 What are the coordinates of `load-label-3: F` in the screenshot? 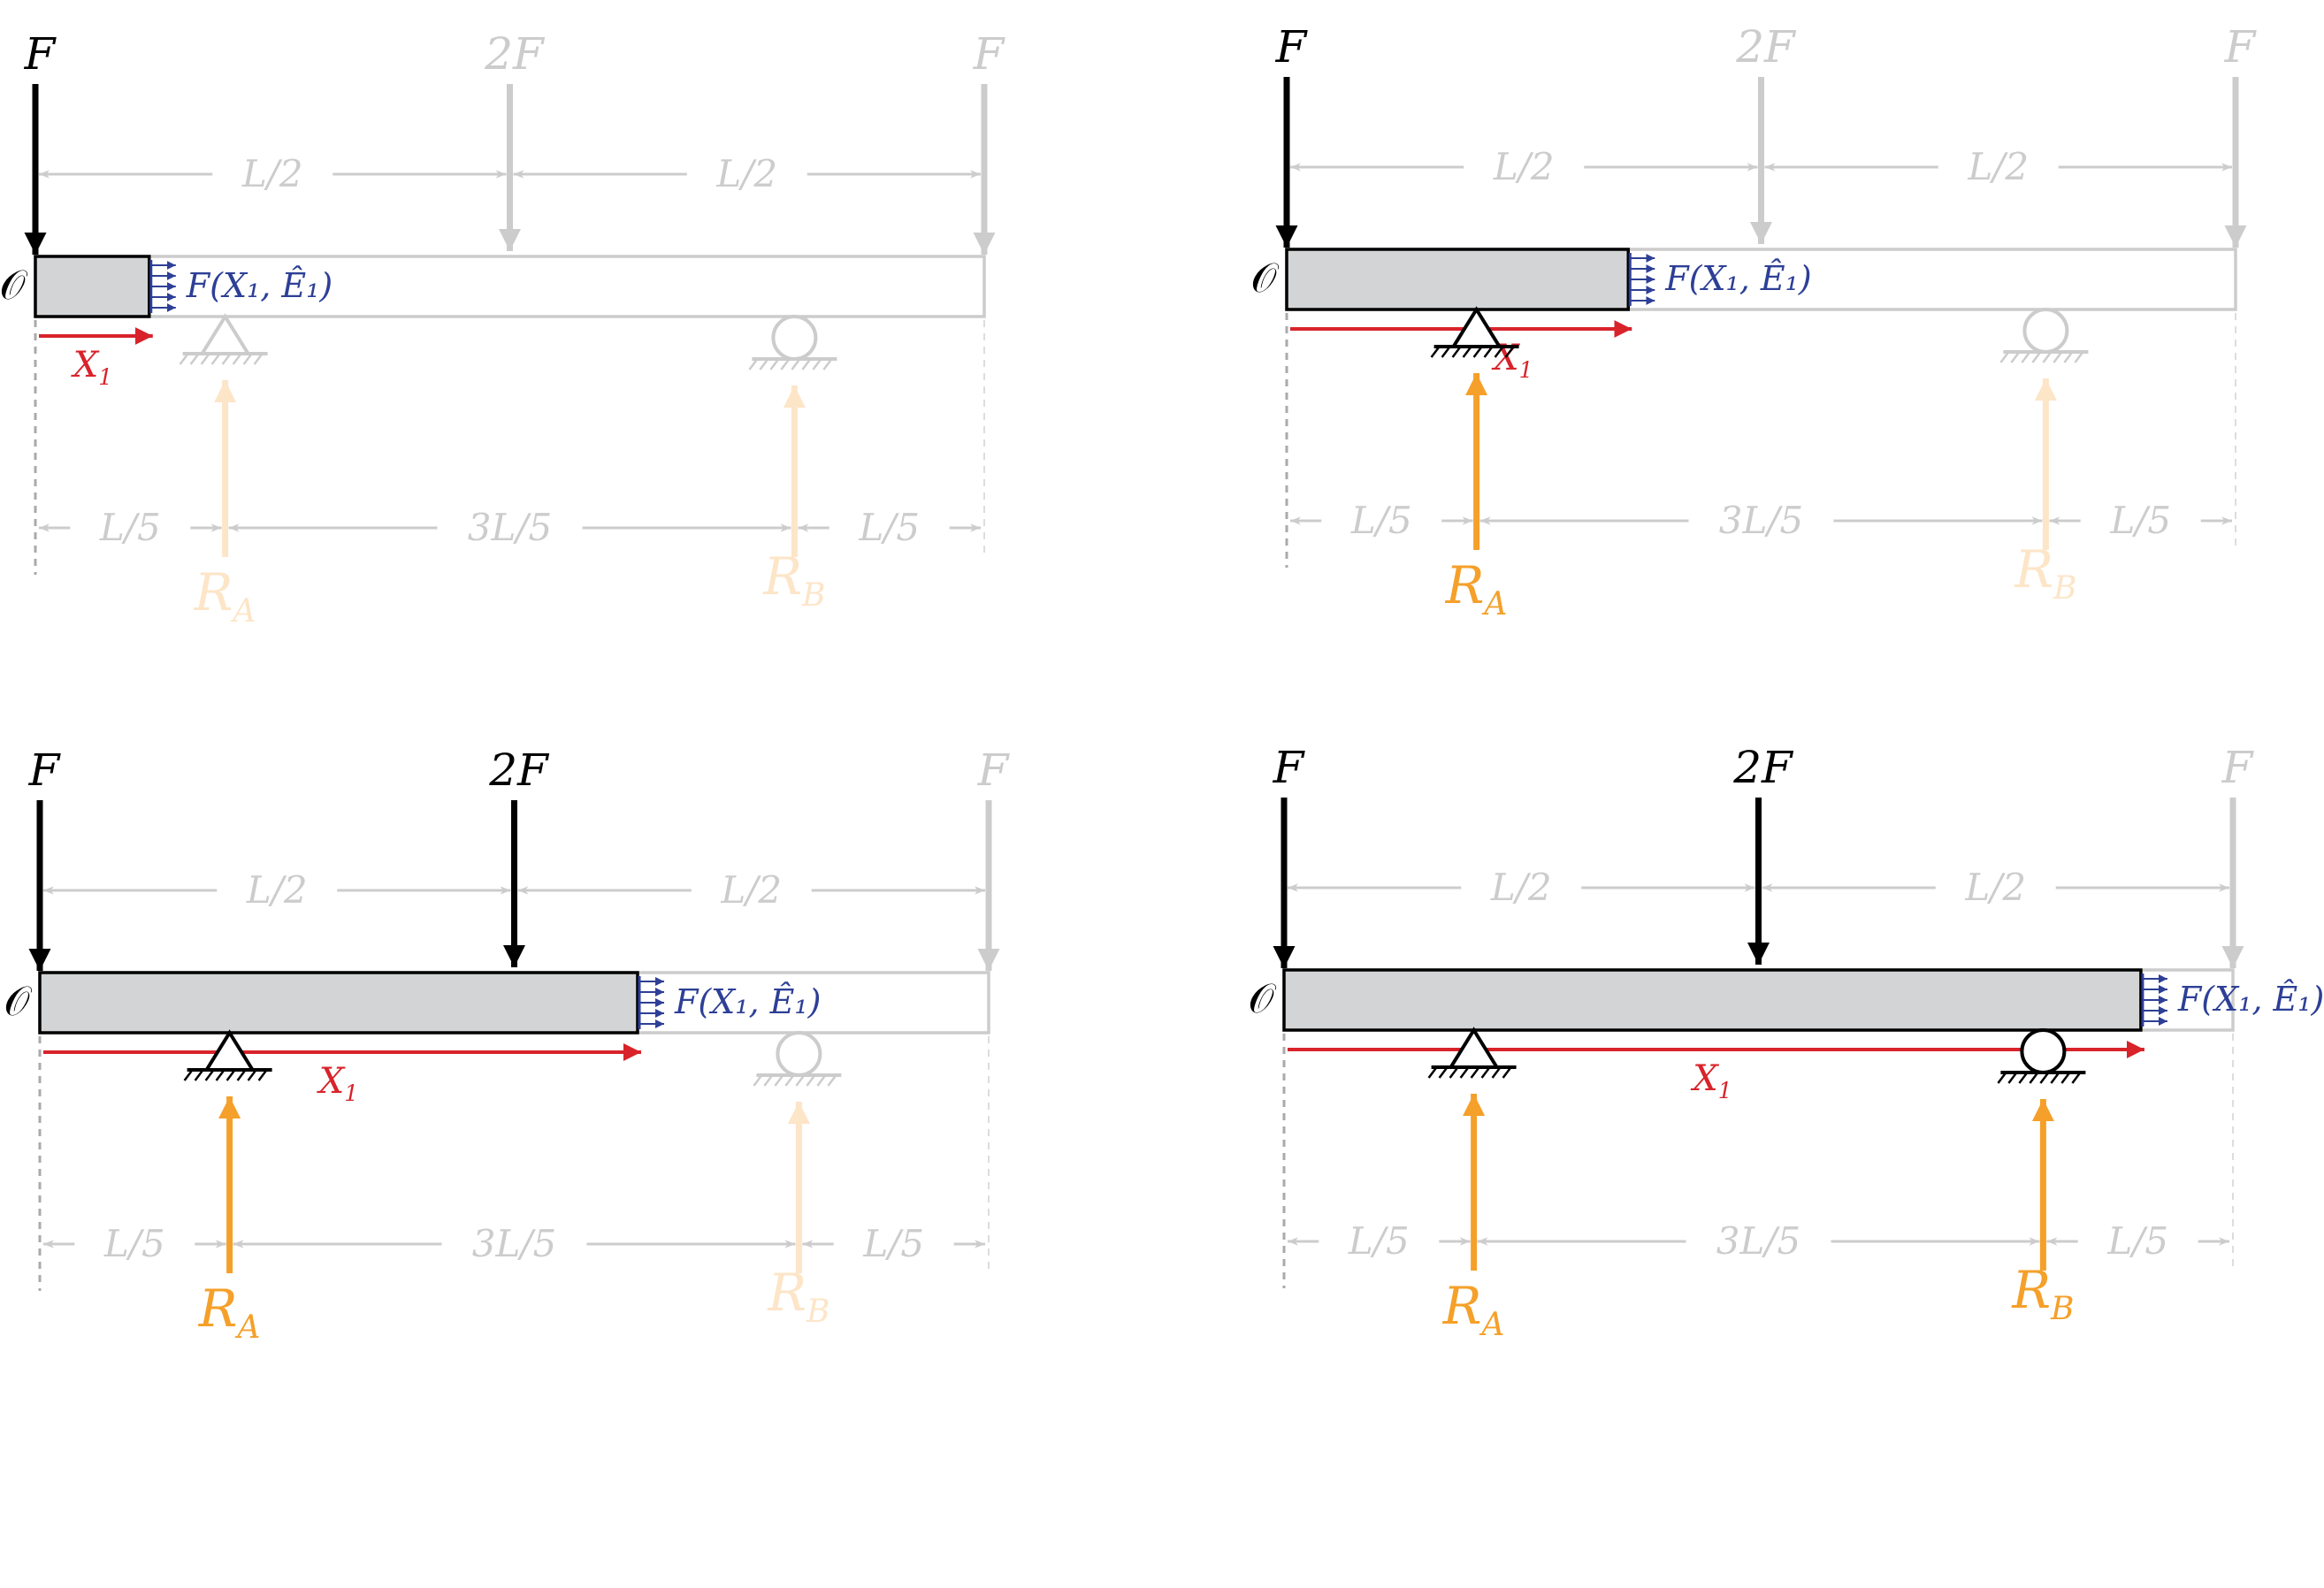 It's located at (2241, 47).